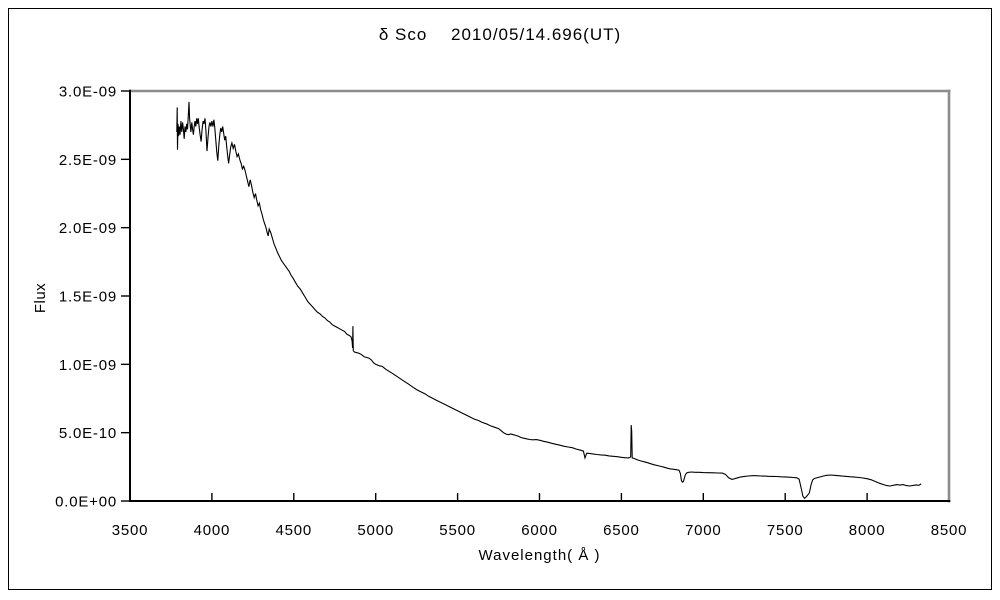  What do you see at coordinates (88, 433) in the screenshot?
I see `y-tick-label: 5.0E-10` at bounding box center [88, 433].